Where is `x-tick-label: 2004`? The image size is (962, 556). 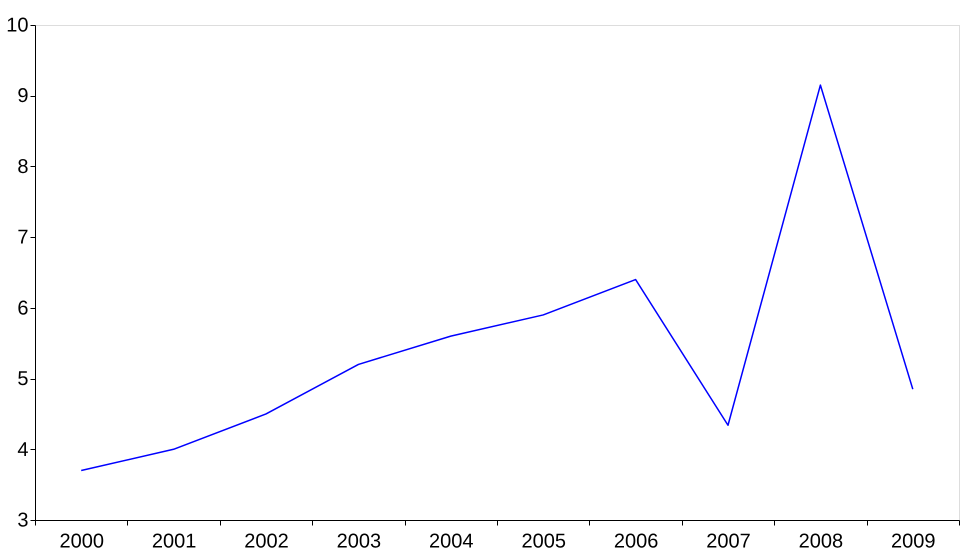 x-tick-label: 2004 is located at coordinates (451, 541).